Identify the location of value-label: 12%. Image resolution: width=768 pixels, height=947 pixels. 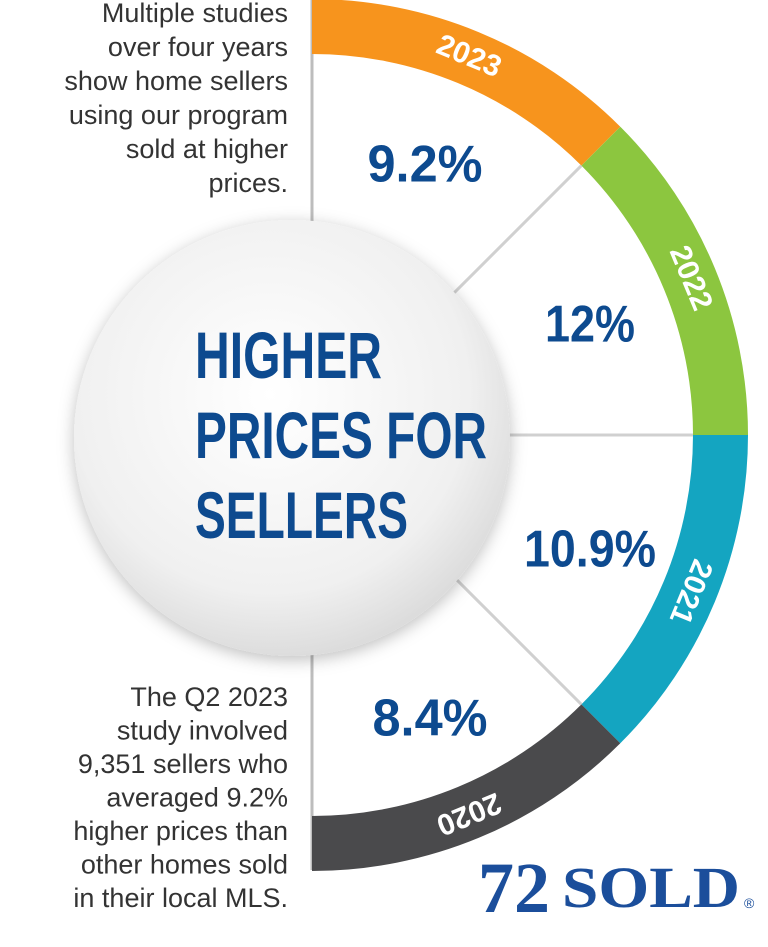
(590, 325).